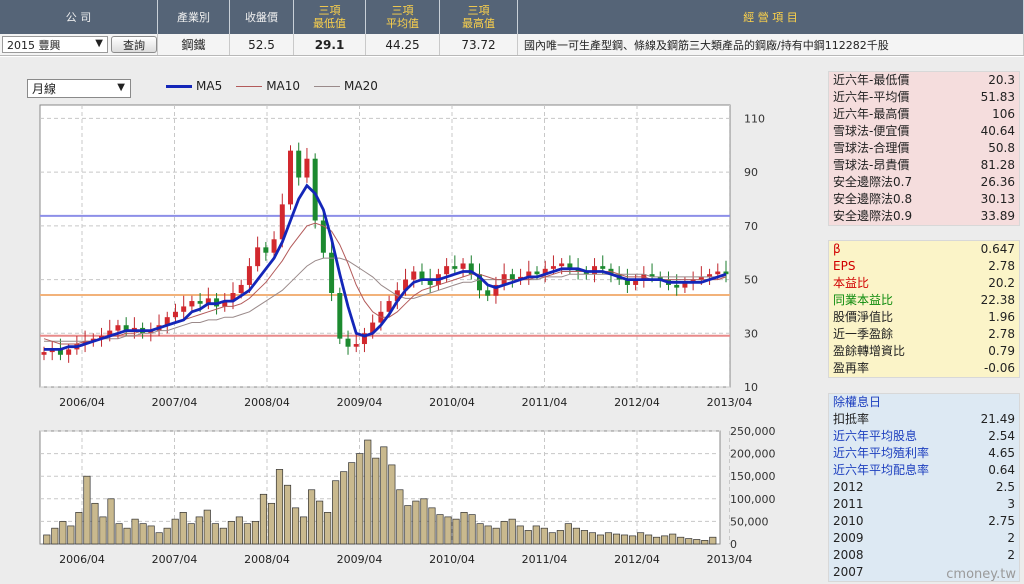 The width and height of the screenshot is (1024, 584). I want to click on query-button: 查詢, so click(134, 44).